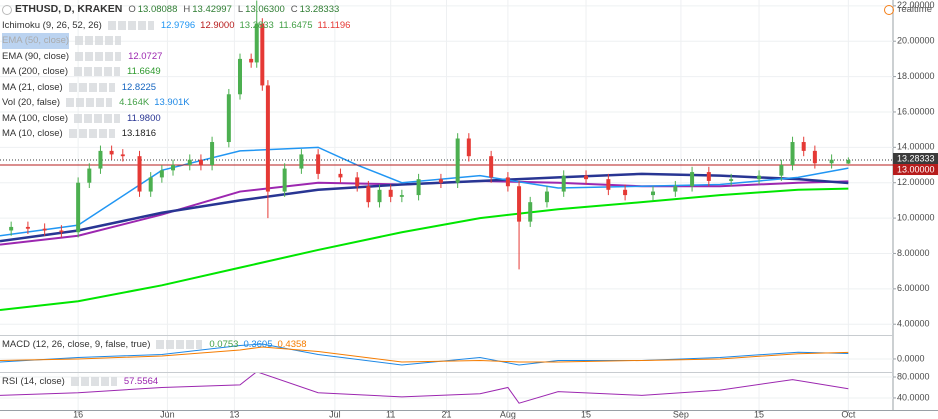 Image resolution: width=938 pixels, height=419 pixels. I want to click on indicator-value: 13.2833, so click(256, 25).